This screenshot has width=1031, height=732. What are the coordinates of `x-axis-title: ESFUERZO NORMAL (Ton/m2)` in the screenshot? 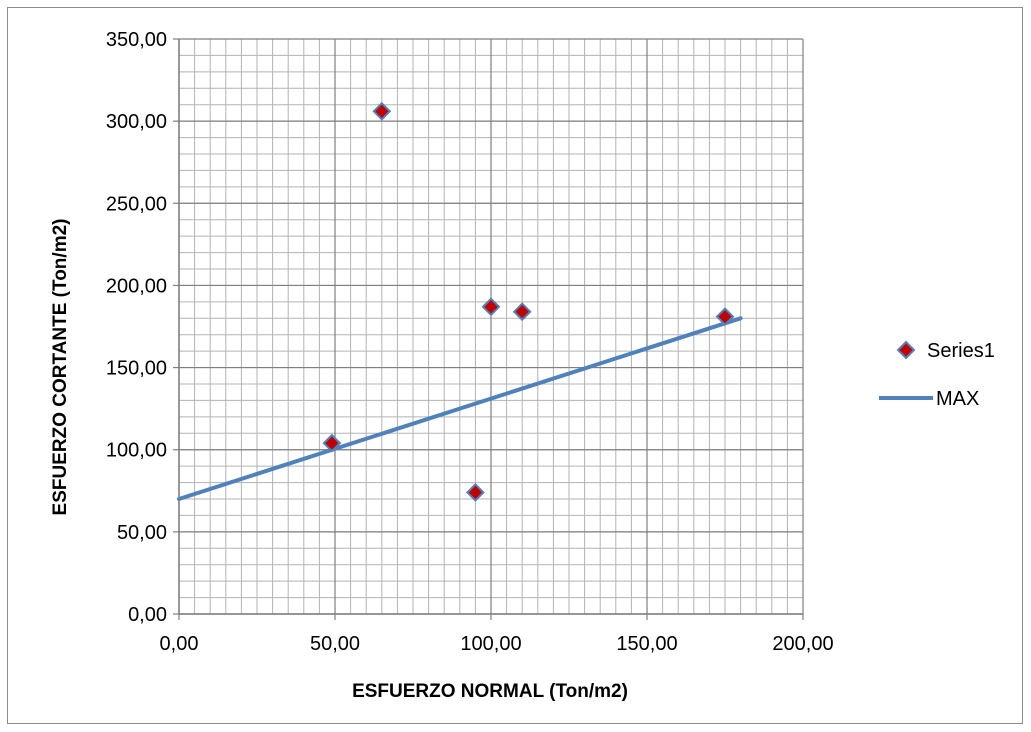 It's located at (490, 691).